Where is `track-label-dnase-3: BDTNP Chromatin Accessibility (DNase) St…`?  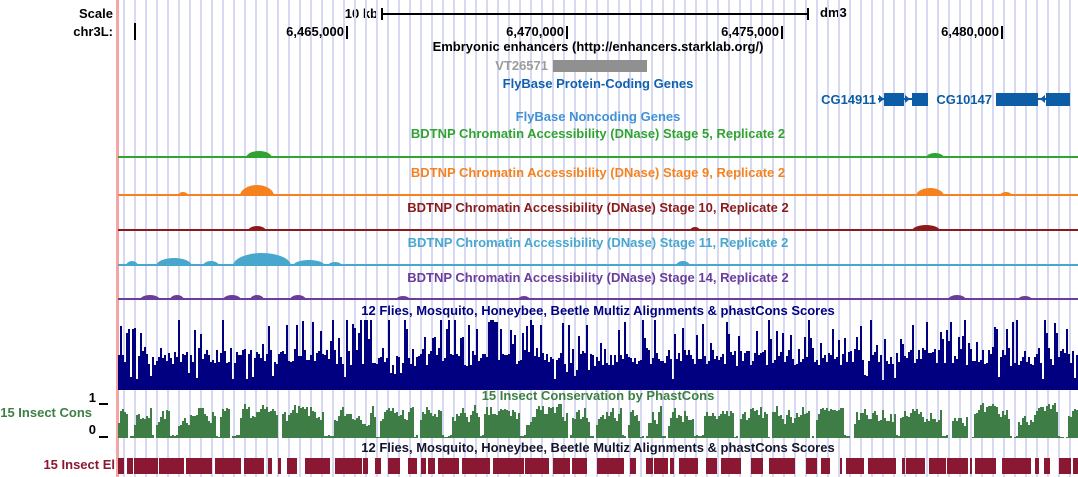
track-label-dnase-3: BDTNP Chromatin Accessibility (DNase) St… is located at coordinates (598, 242).